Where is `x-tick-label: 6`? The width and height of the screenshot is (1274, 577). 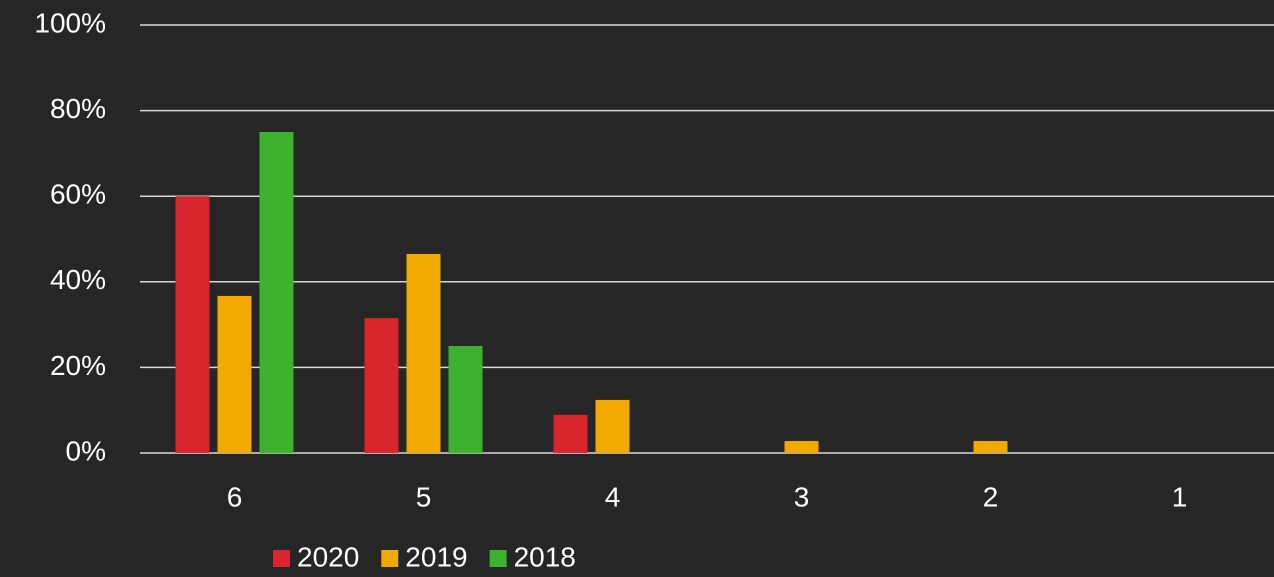
x-tick-label: 6 is located at coordinates (235, 496).